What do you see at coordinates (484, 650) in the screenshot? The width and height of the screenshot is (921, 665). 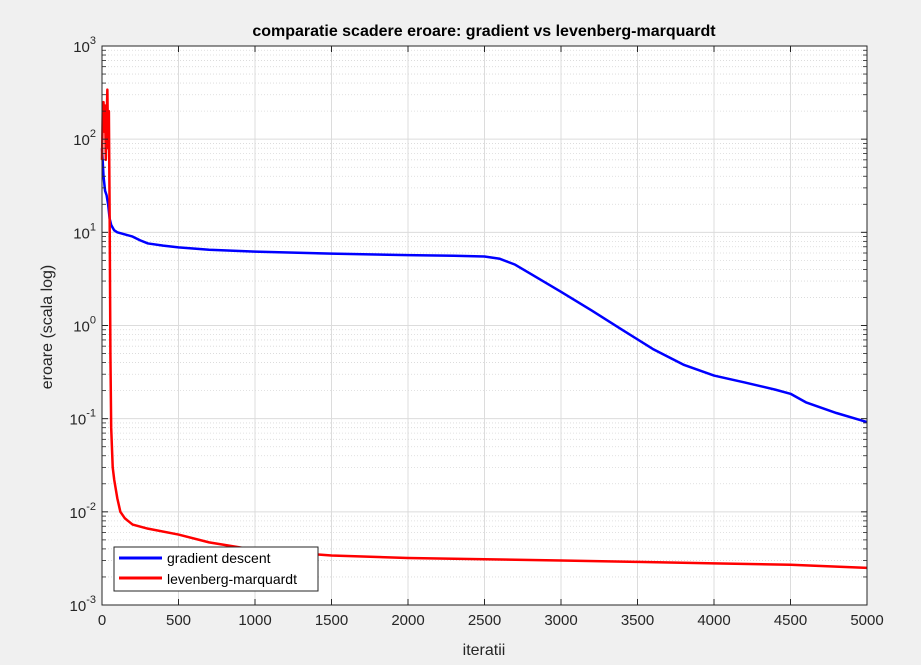 I see `x-axis-label: iteratii` at bounding box center [484, 650].